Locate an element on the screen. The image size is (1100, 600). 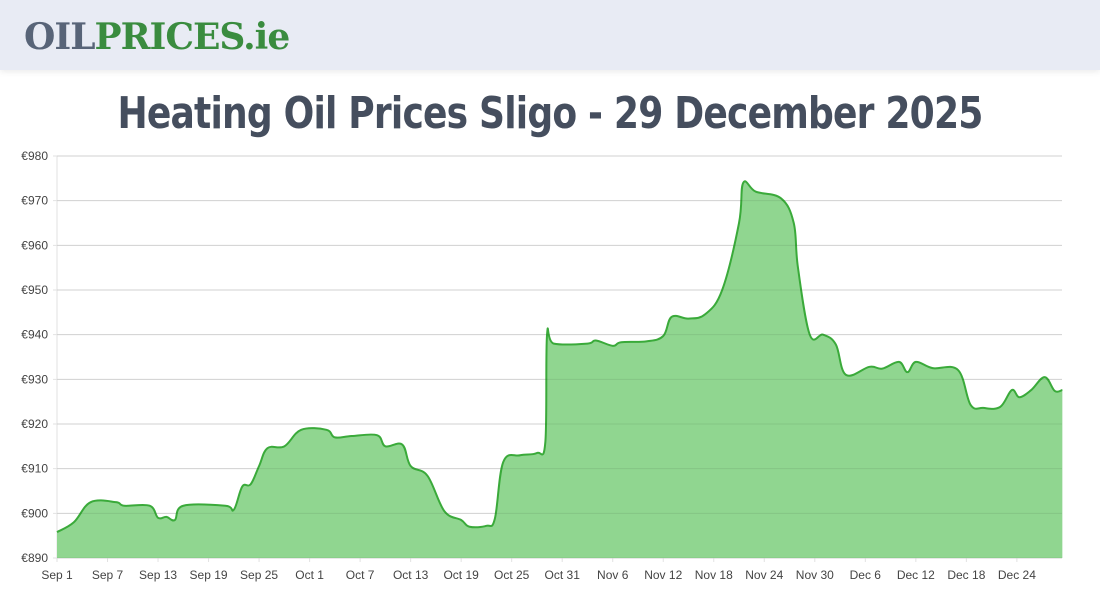
logo-text-oil: OIL is located at coordinates (60, 37).